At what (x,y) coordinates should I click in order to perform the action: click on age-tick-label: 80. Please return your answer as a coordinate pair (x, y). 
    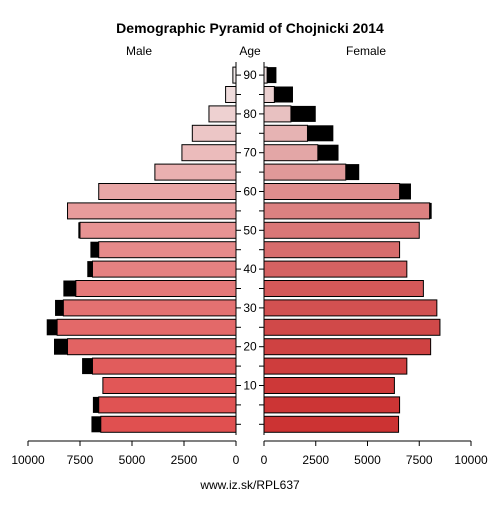
    Looking at the image, I should click on (250, 114).